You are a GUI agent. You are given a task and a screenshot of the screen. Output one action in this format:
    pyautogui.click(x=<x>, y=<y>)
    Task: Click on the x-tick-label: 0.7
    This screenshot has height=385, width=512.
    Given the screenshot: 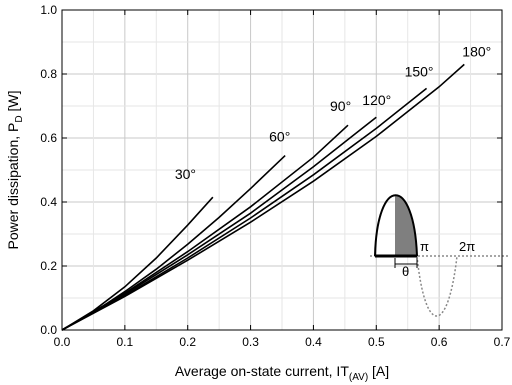 What is the action you would take?
    pyautogui.click(x=502, y=342)
    